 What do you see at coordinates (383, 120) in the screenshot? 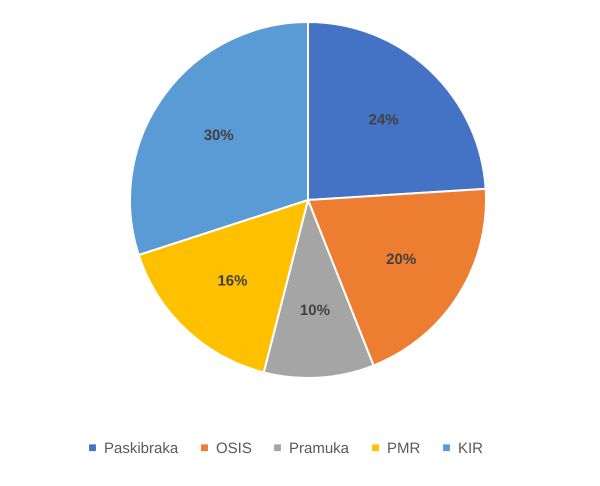
I see `data-label: 24%` at bounding box center [383, 120].